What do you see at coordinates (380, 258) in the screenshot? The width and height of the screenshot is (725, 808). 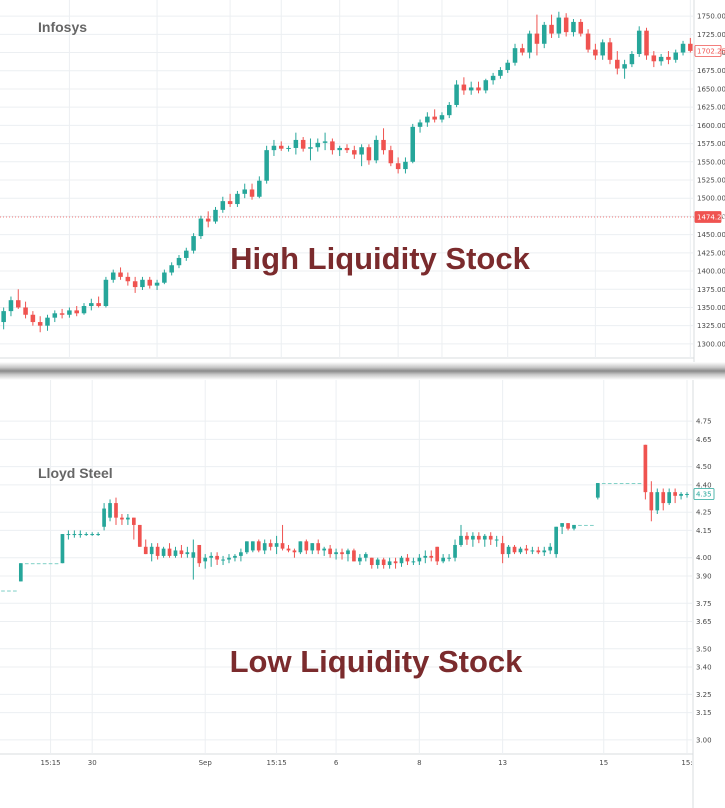 I see `high-liquidity-caption: High Liquidity Stock` at bounding box center [380, 258].